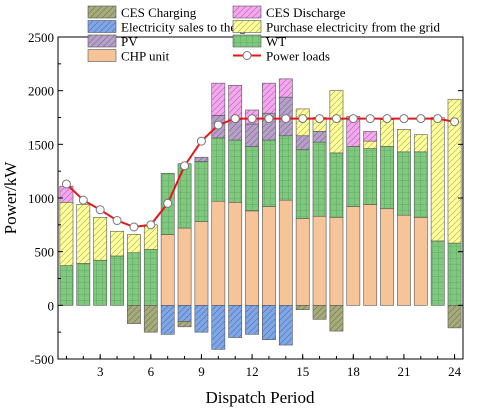 The height and width of the screenshot is (409, 498). What do you see at coordinates (145, 56) in the screenshot?
I see `legend-label: CHP unit` at bounding box center [145, 56].